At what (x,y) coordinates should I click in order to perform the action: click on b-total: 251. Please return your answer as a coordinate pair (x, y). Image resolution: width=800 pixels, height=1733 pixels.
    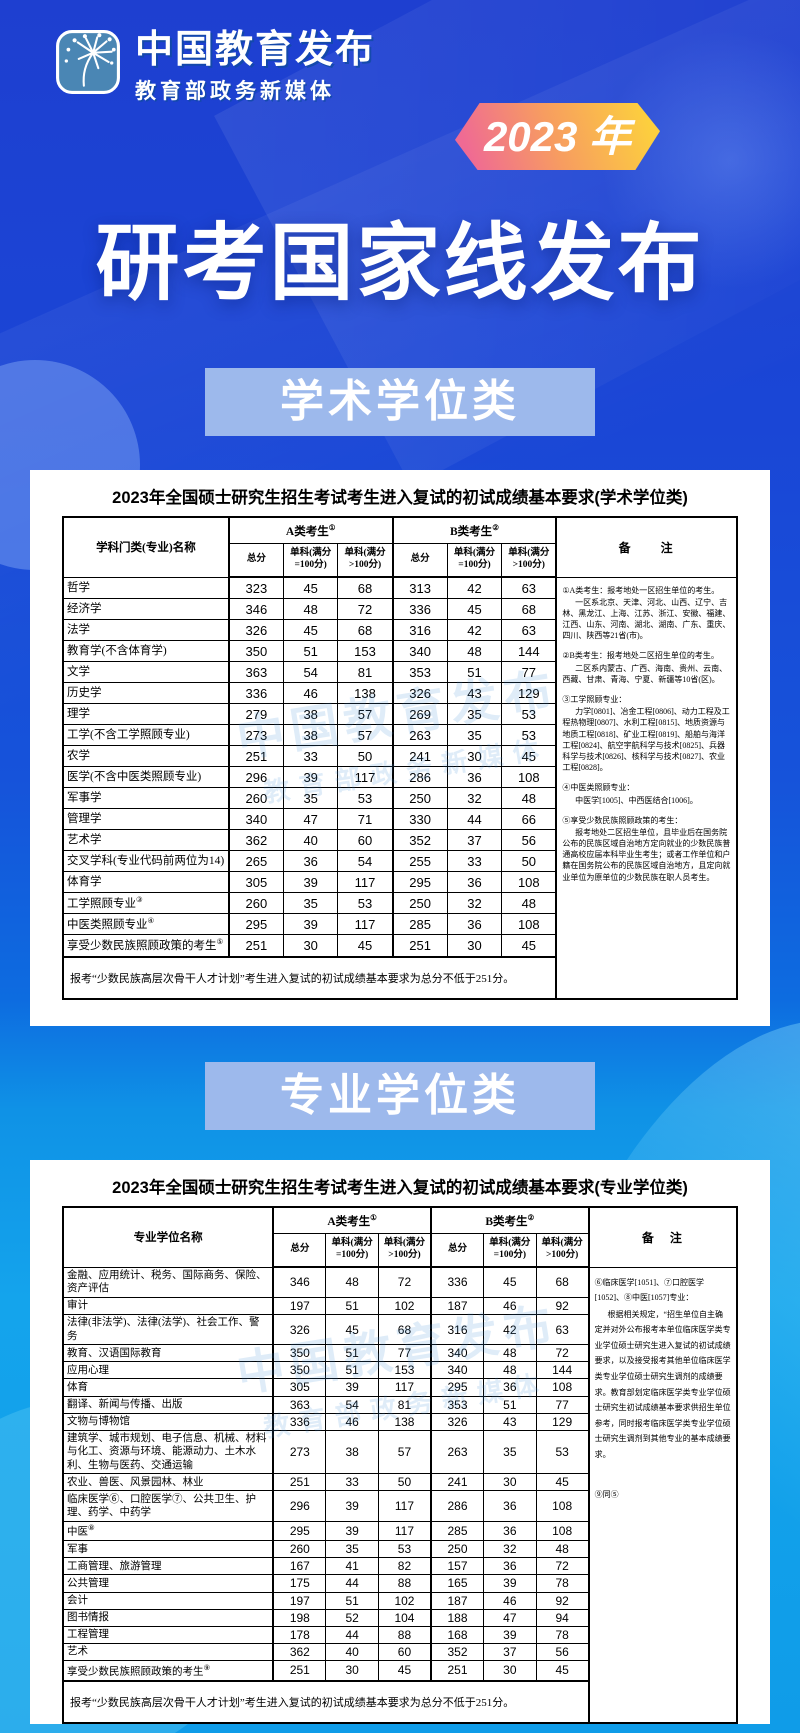
    Looking at the image, I should click on (457, 1670).